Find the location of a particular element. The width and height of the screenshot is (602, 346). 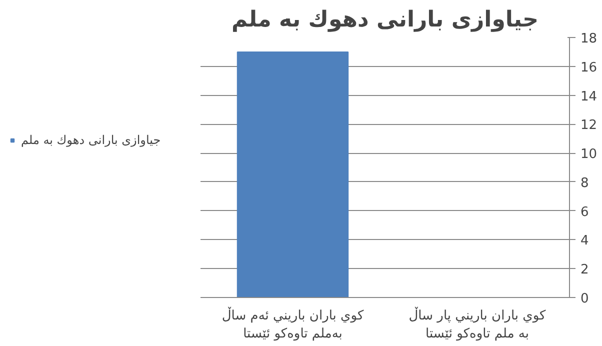

y-tick-label: 6 is located at coordinates (584, 212).